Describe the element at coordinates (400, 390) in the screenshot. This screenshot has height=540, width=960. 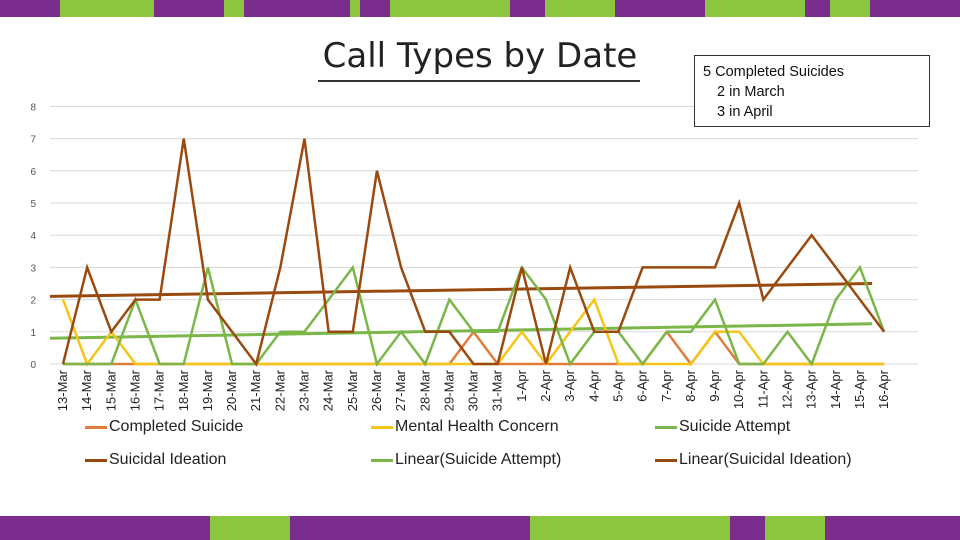
I see `x-tick-label: 27-Mar` at that location.